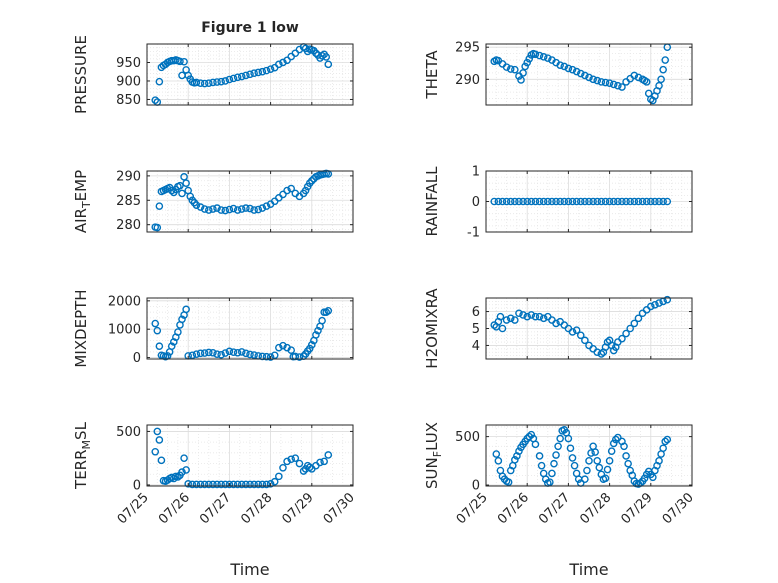  What do you see at coordinates (558, 73) in the screenshot?
I see `subplot-theta: 290 295 THETA` at bounding box center [558, 73].